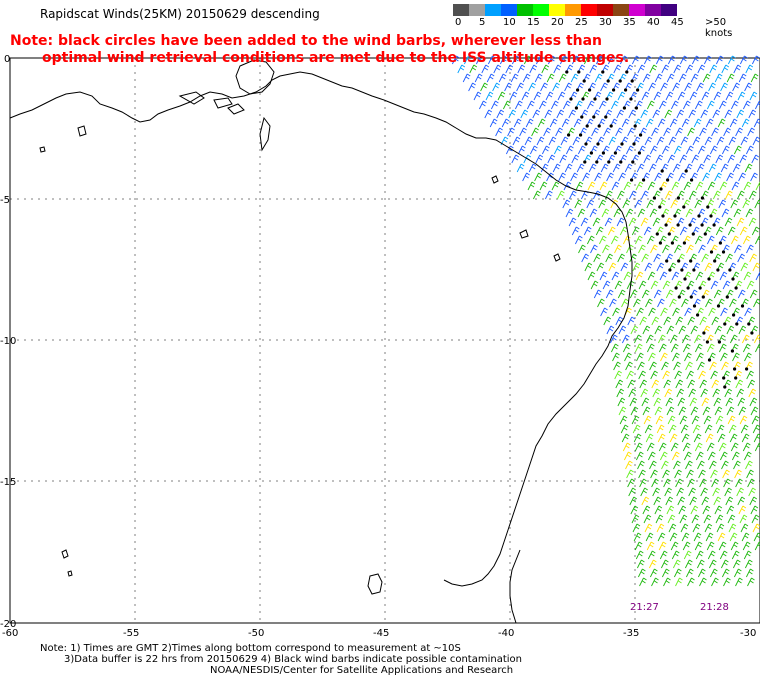  Describe the element at coordinates (629, 22) in the screenshot. I see `legend-label: 35` at that location.